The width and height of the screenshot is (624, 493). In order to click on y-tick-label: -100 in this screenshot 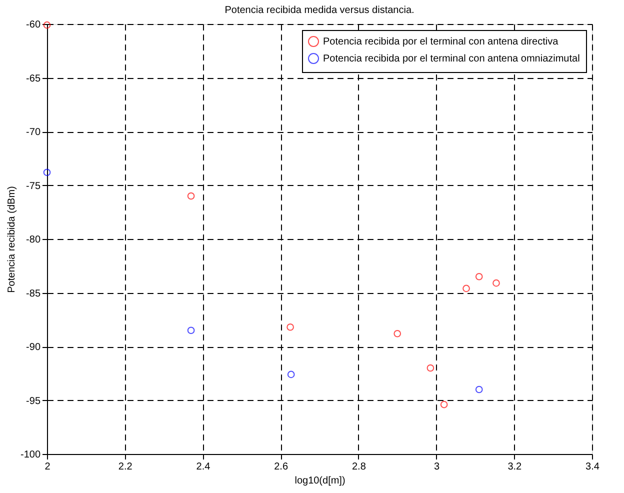, I will do `click(30, 455)`.